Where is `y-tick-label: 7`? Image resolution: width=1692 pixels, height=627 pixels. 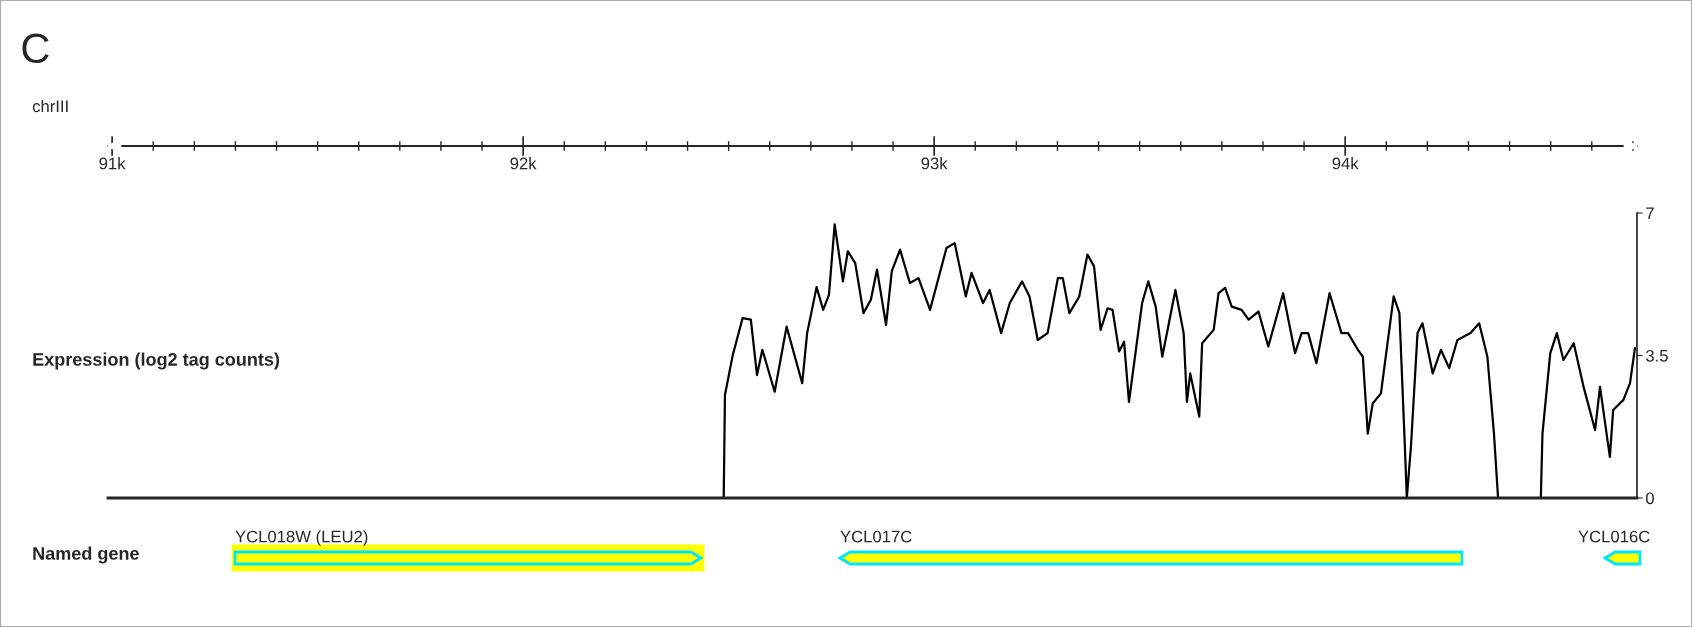 y-tick-label: 7 is located at coordinates (1650, 213).